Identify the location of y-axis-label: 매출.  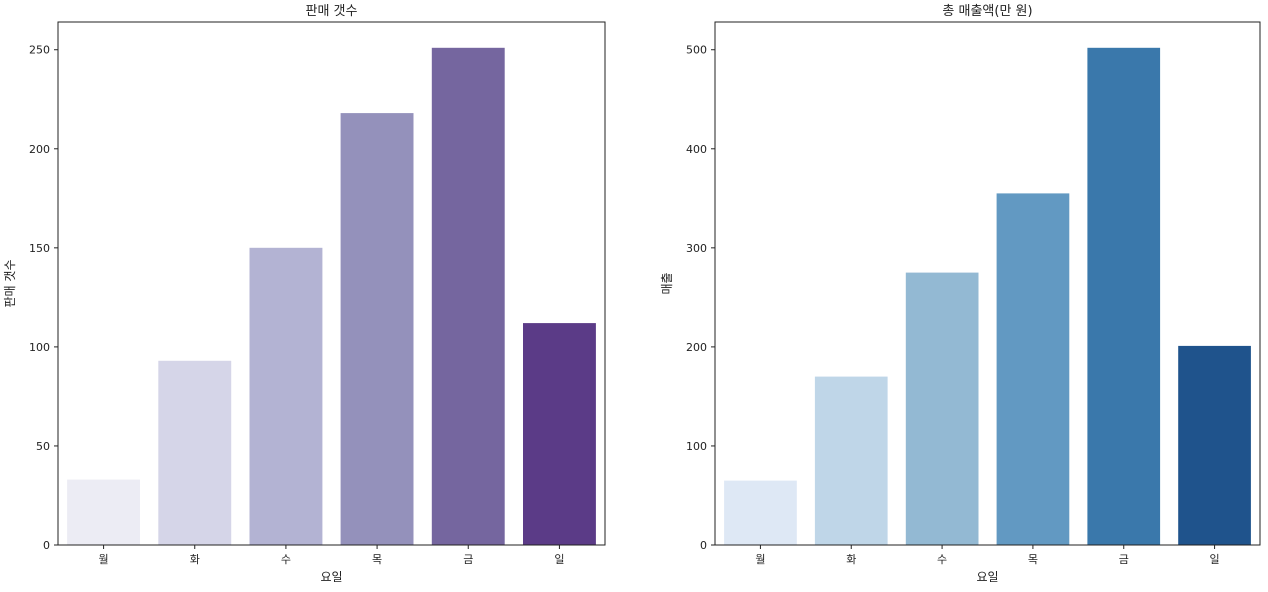
(667, 283).